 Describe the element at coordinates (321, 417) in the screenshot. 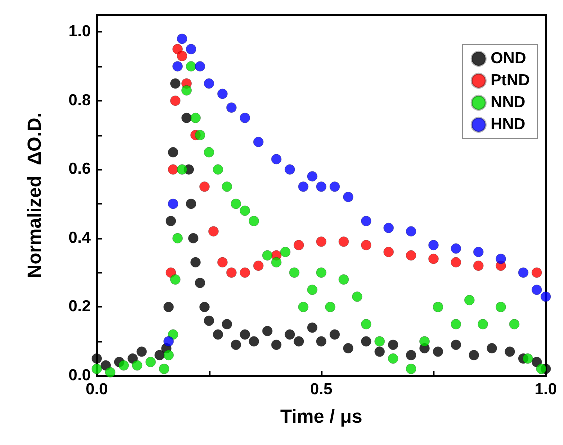

I see `x-axis-title: Time / μs` at that location.